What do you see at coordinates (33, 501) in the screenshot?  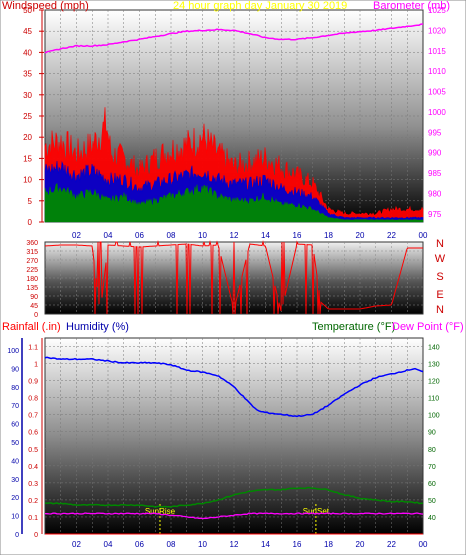 I see `rainfall-tick-label: 0.2` at bounding box center [33, 501].